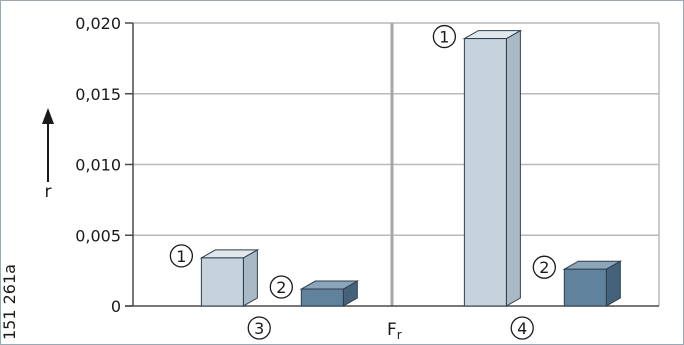 This screenshot has width=684, height=345. I want to click on group-label: 4, so click(522, 328).